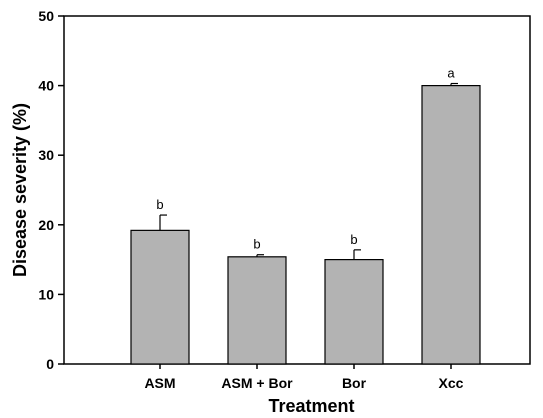  I want to click on x-category-label: Bor, so click(354, 383).